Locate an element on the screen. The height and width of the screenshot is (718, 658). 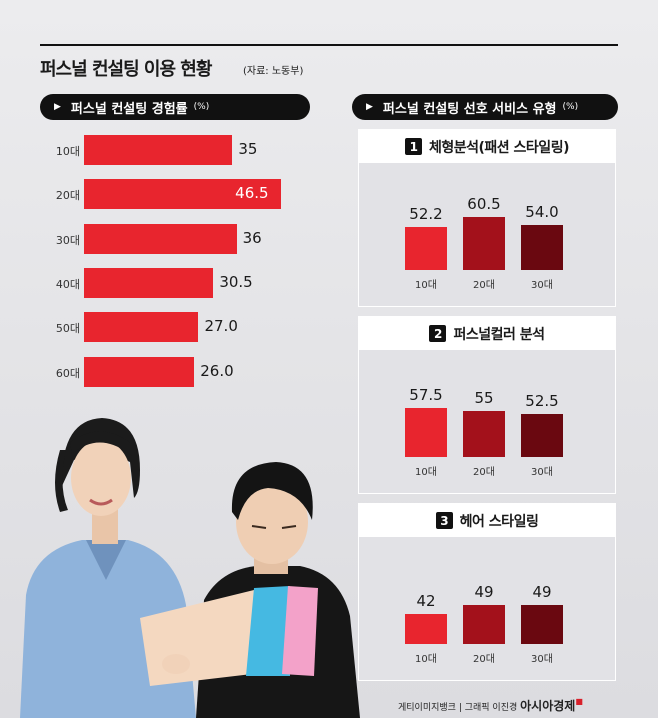
panel-body-shape: 1 체형분석(패션 스타일링) 52.2 10대 60.5 20대 54.0 30대 is located at coordinates (487, 218).